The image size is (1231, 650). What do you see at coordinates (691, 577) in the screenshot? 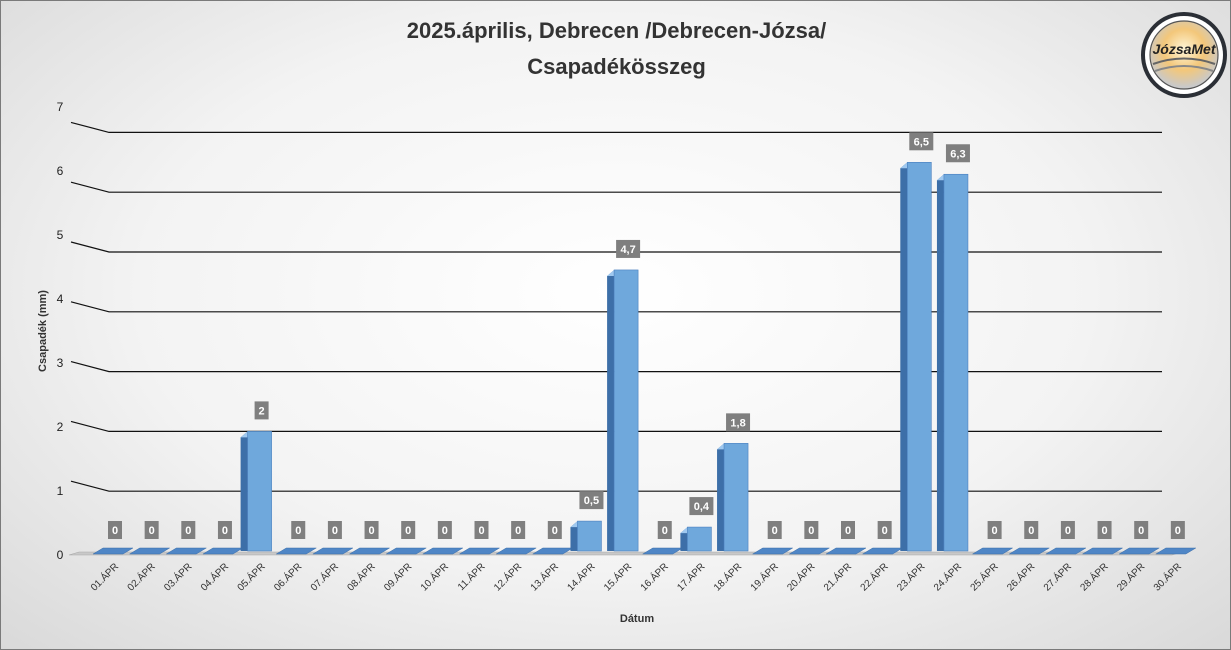
I see `x-tick-label: 17.ÁPR` at bounding box center [691, 577].